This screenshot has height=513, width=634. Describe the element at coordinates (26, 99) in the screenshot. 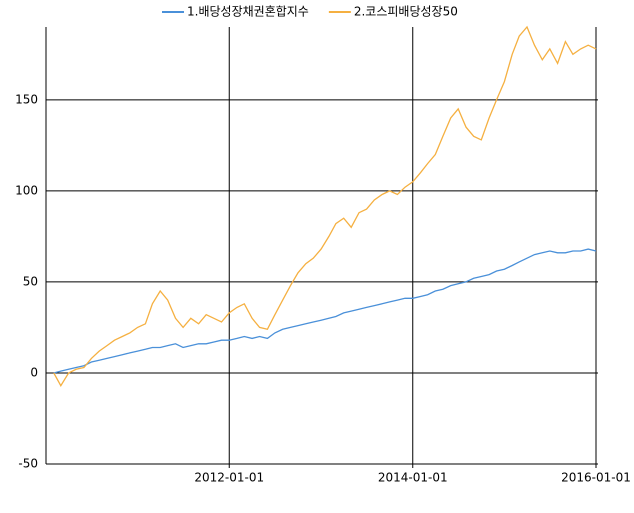

I see `y-tick-label: 150` at that location.